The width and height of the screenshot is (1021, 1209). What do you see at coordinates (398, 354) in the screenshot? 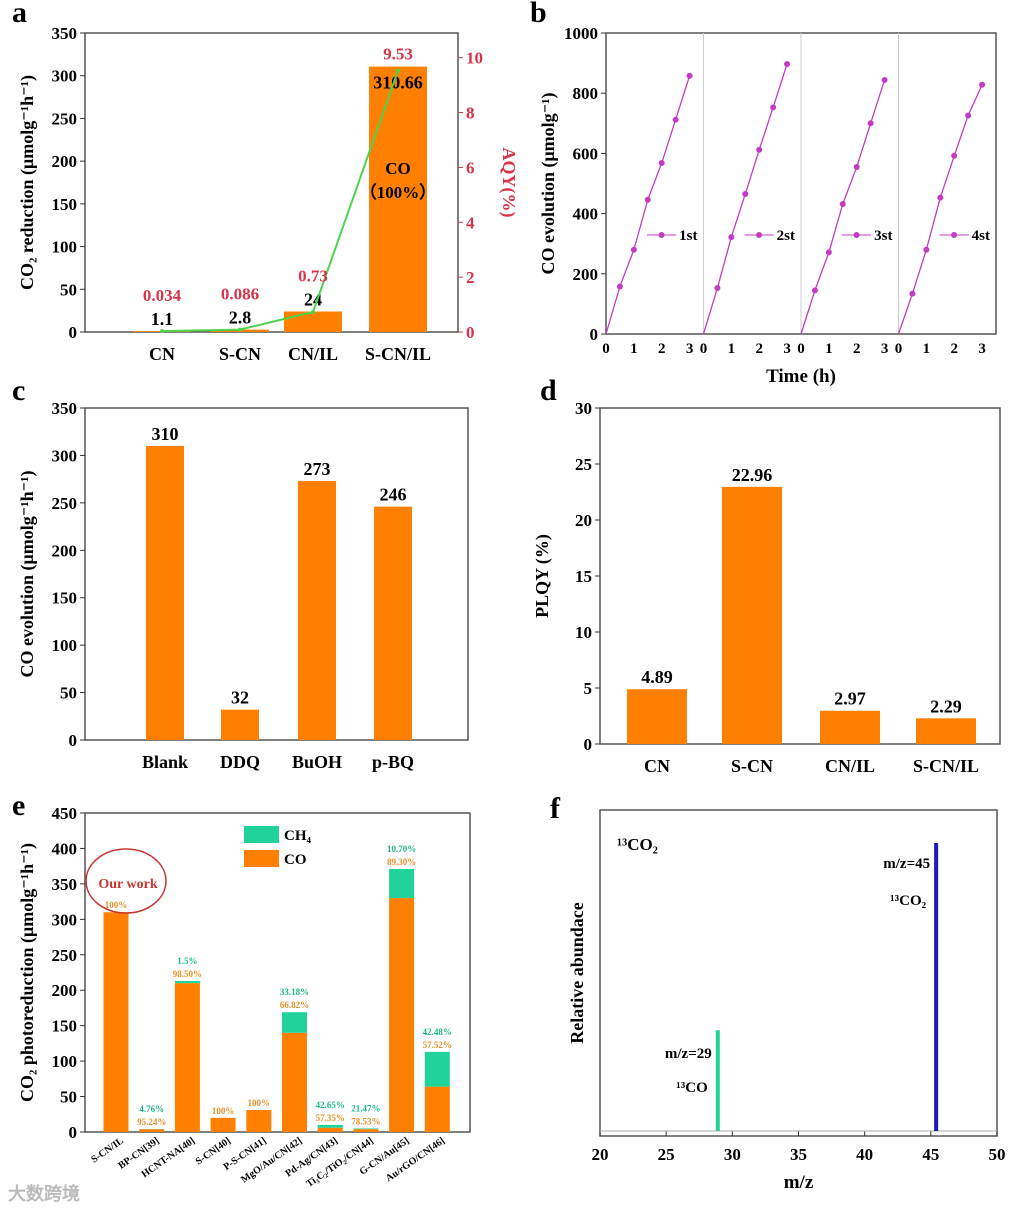
I see `x-tick-label: S-CN/IL` at bounding box center [398, 354].